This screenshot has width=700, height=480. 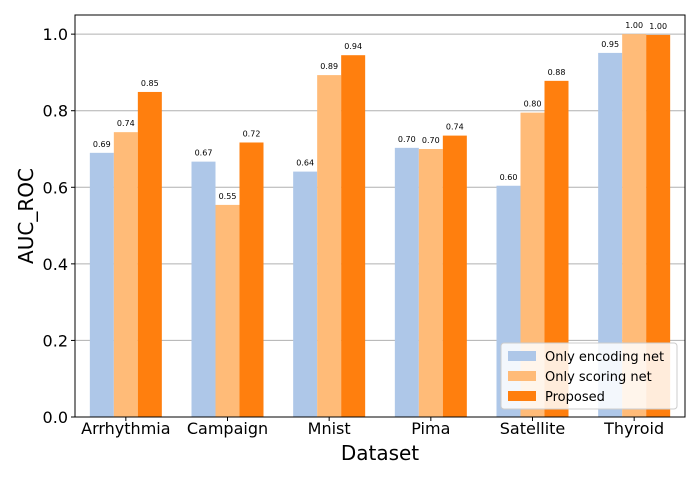 I want to click on x-axis-title: Dataset, so click(x=380, y=453).